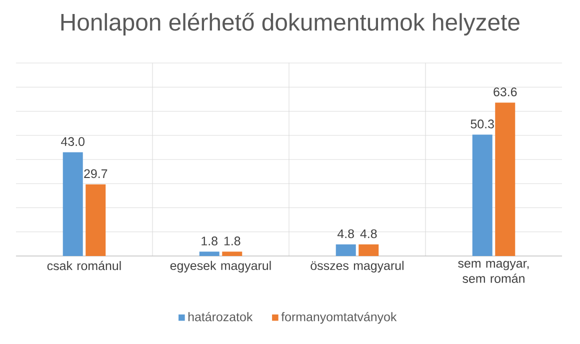  I want to click on data-label: 63.6, so click(505, 91).